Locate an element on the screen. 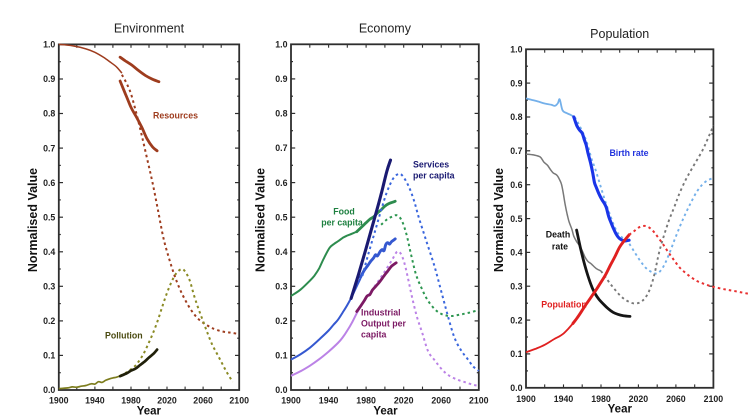  svg-text: Death is located at coordinates (558, 235).